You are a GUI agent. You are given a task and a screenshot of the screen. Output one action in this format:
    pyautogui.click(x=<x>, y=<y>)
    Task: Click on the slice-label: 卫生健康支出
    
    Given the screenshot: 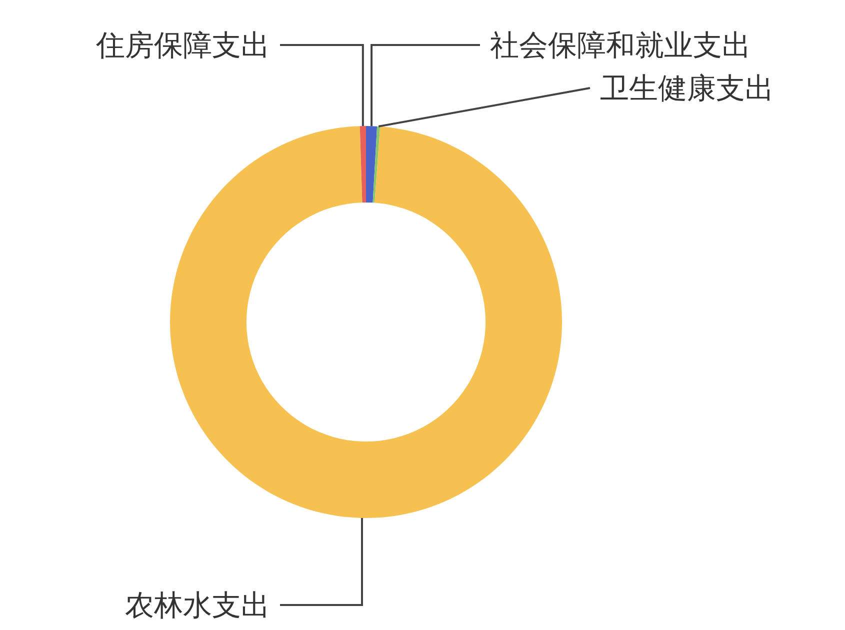 What is the action you would take?
    pyautogui.click(x=687, y=88)
    